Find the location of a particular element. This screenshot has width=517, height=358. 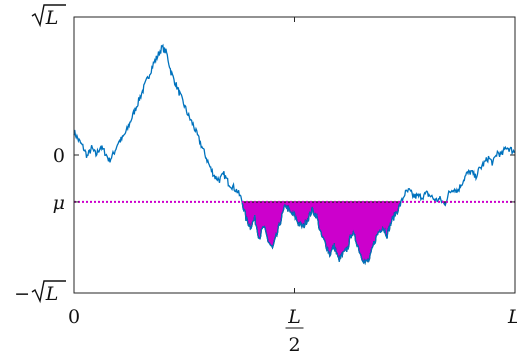

x-tick-label: 0 is located at coordinates (74, 317).